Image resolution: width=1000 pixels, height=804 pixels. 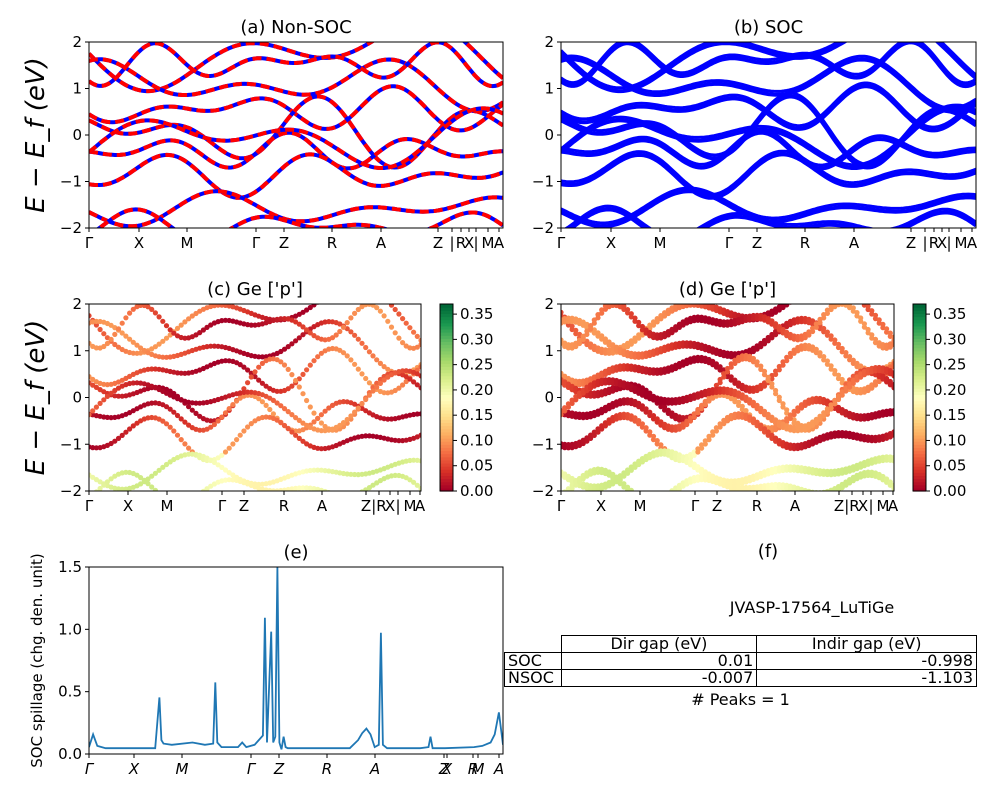 I want to click on colorbar-frame, so click(x=446, y=397).